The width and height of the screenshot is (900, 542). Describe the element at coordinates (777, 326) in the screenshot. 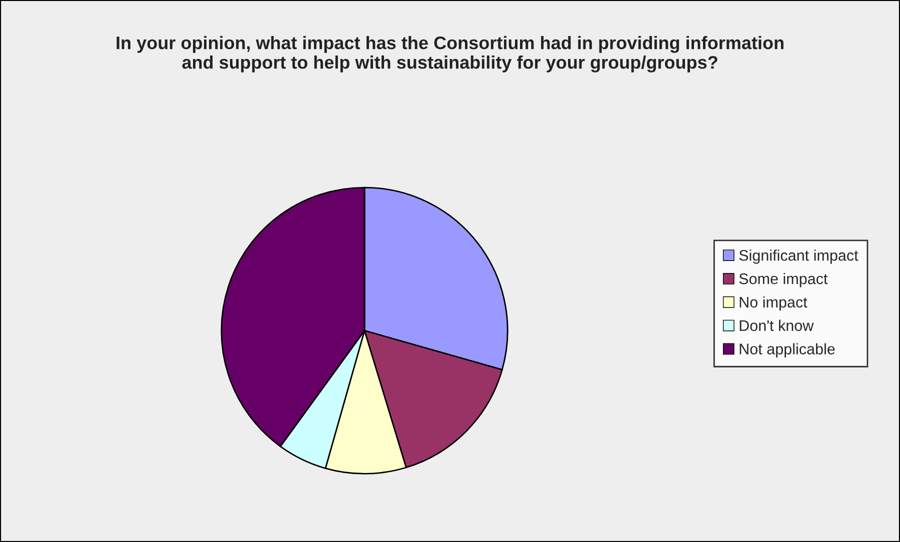

I see `legend-label: Don't know` at that location.